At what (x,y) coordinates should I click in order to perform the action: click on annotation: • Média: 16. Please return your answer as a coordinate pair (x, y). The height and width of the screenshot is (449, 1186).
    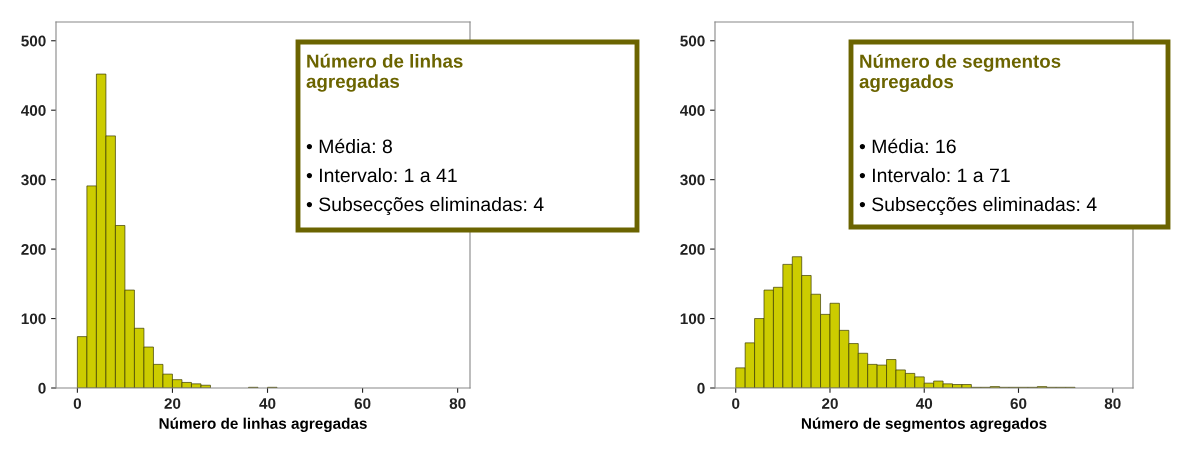
    Looking at the image, I should click on (907, 146).